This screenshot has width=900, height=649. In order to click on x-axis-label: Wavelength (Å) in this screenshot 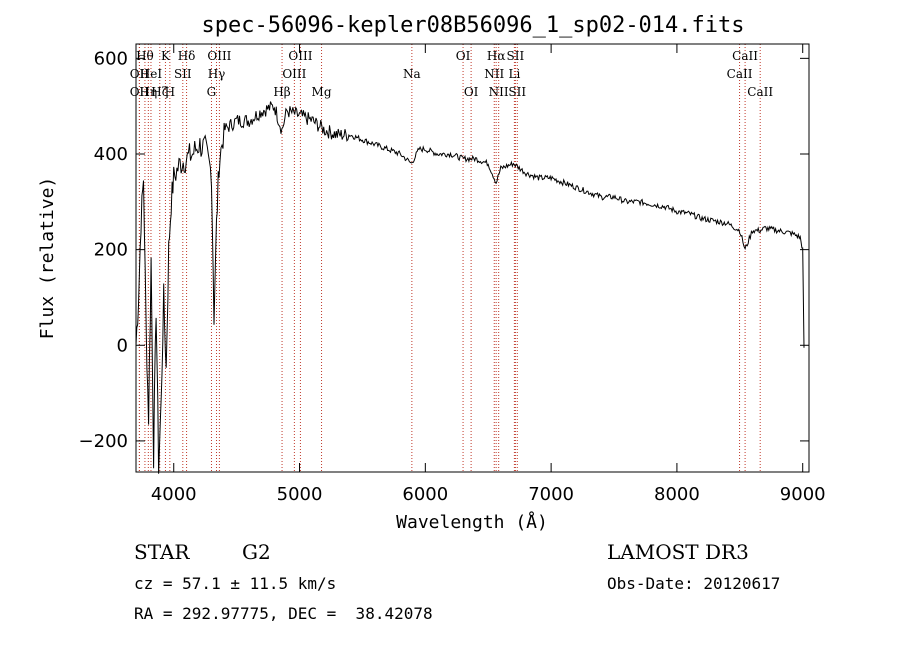, I will do `click(472, 522)`.